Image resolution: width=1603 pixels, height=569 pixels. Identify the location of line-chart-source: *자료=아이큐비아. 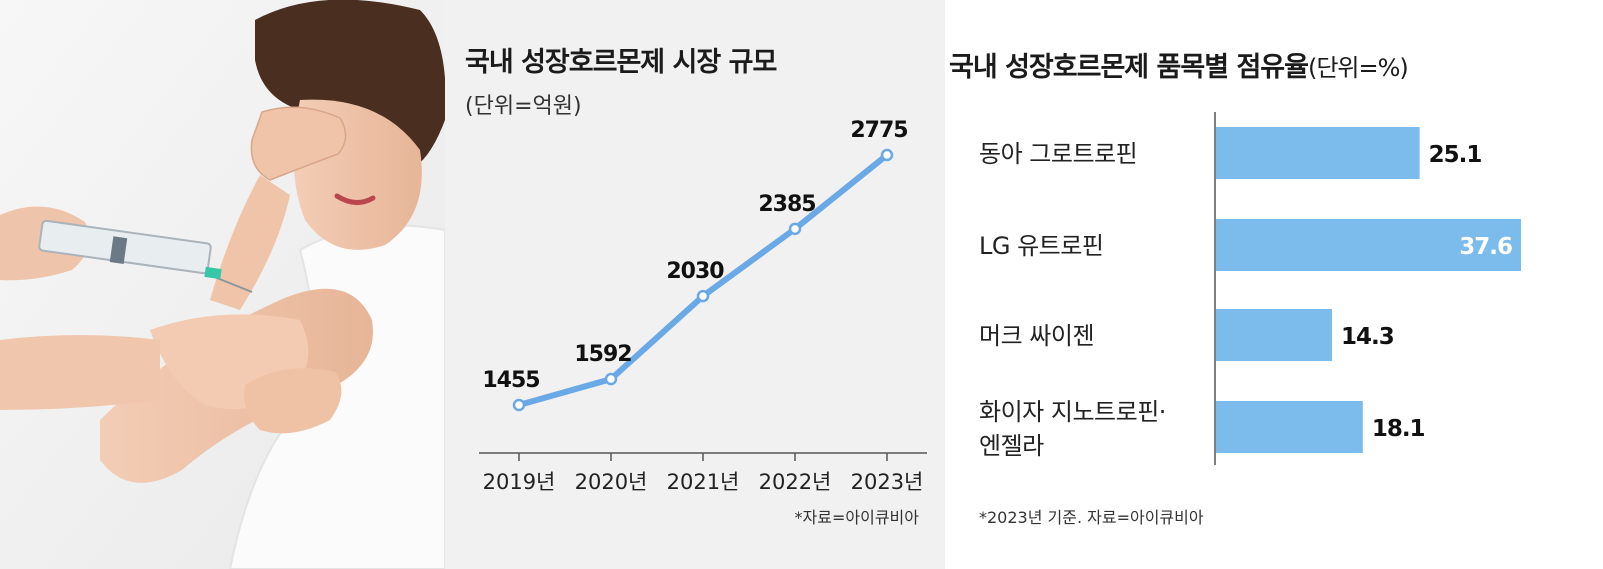
(856, 517).